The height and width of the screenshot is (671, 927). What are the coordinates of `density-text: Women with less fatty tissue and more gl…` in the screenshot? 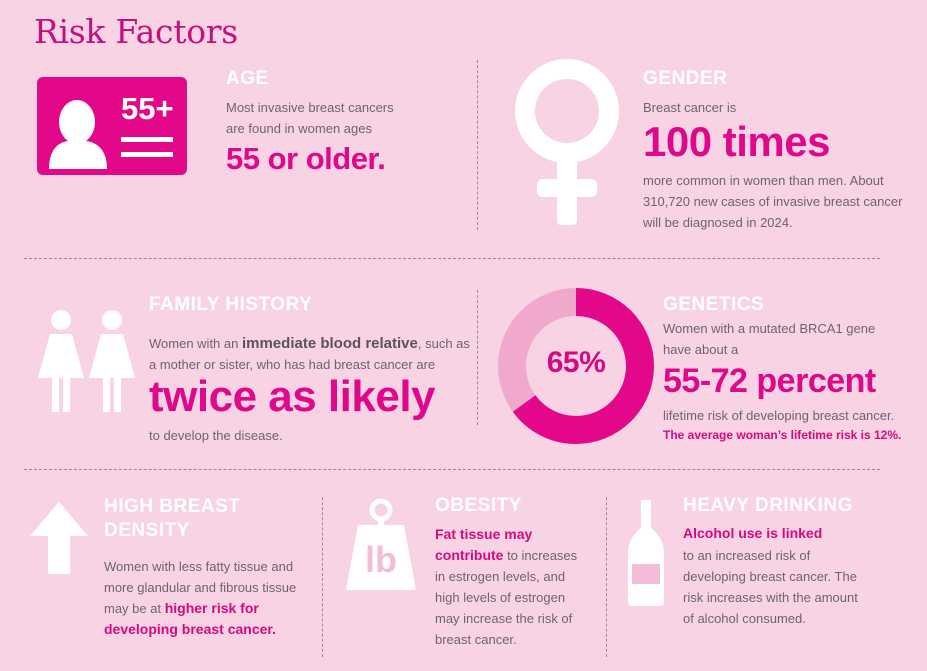 It's located at (200, 598).